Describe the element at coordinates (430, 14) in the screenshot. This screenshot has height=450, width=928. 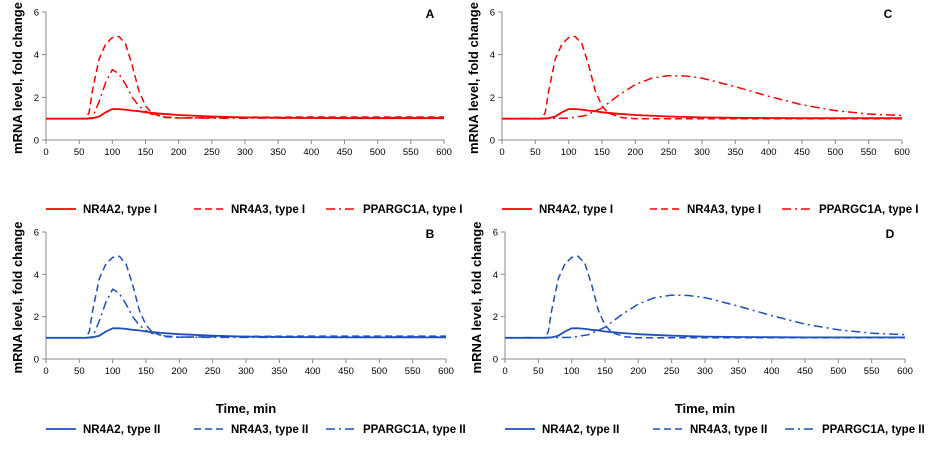
I see `panel-label: A` at that location.